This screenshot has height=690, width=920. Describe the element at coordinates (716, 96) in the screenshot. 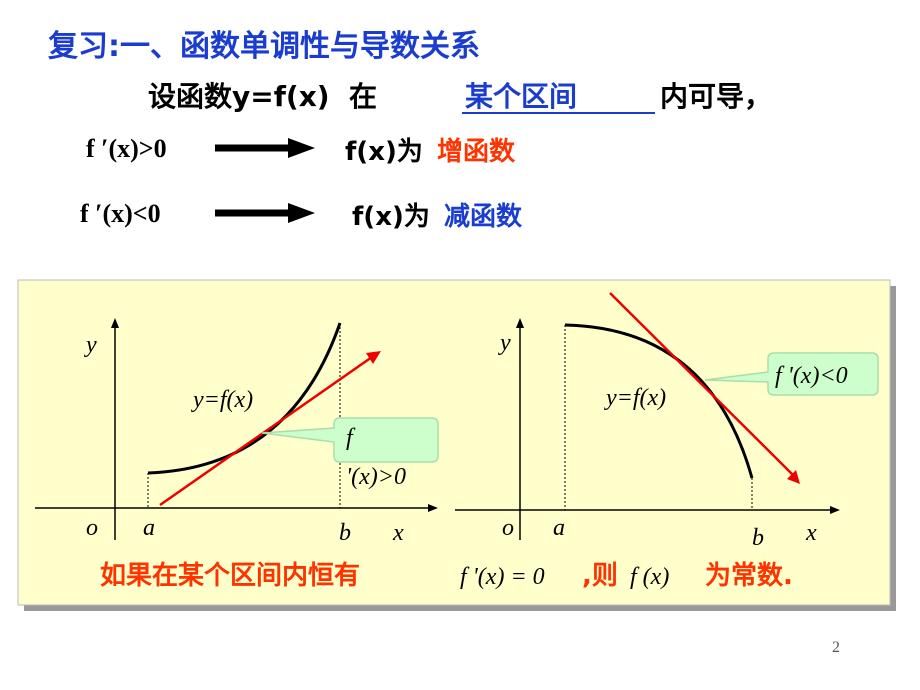

I see `intro-tail: 内可导，` at that location.